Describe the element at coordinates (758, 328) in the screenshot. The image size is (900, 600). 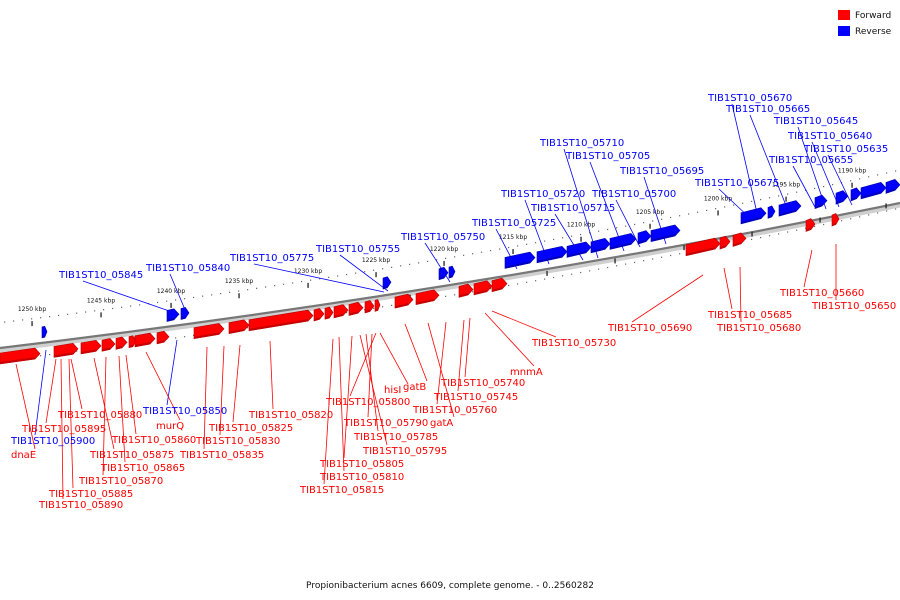
I see `gene-label: TIB1ST10_05680` at that location.